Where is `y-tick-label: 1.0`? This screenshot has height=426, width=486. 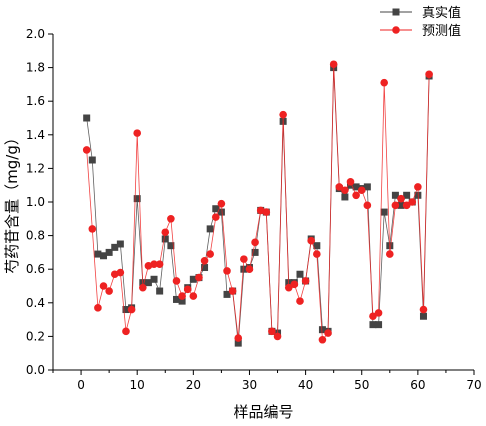
y-tick-label: 1.0 is located at coordinates (35, 202).